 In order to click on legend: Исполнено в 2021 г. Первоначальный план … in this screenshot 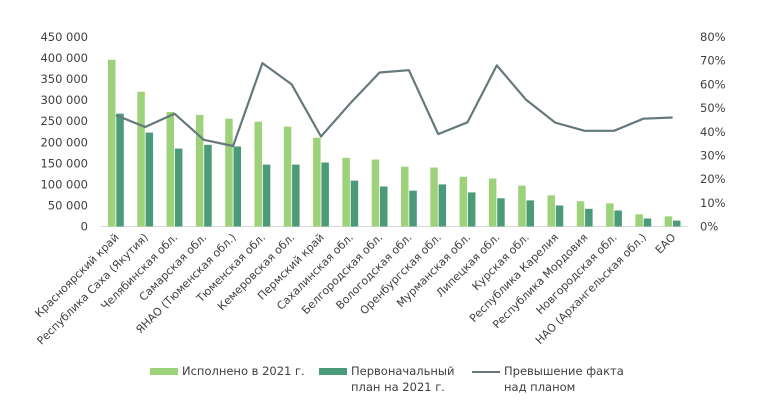, I will do `click(400, 383)`.